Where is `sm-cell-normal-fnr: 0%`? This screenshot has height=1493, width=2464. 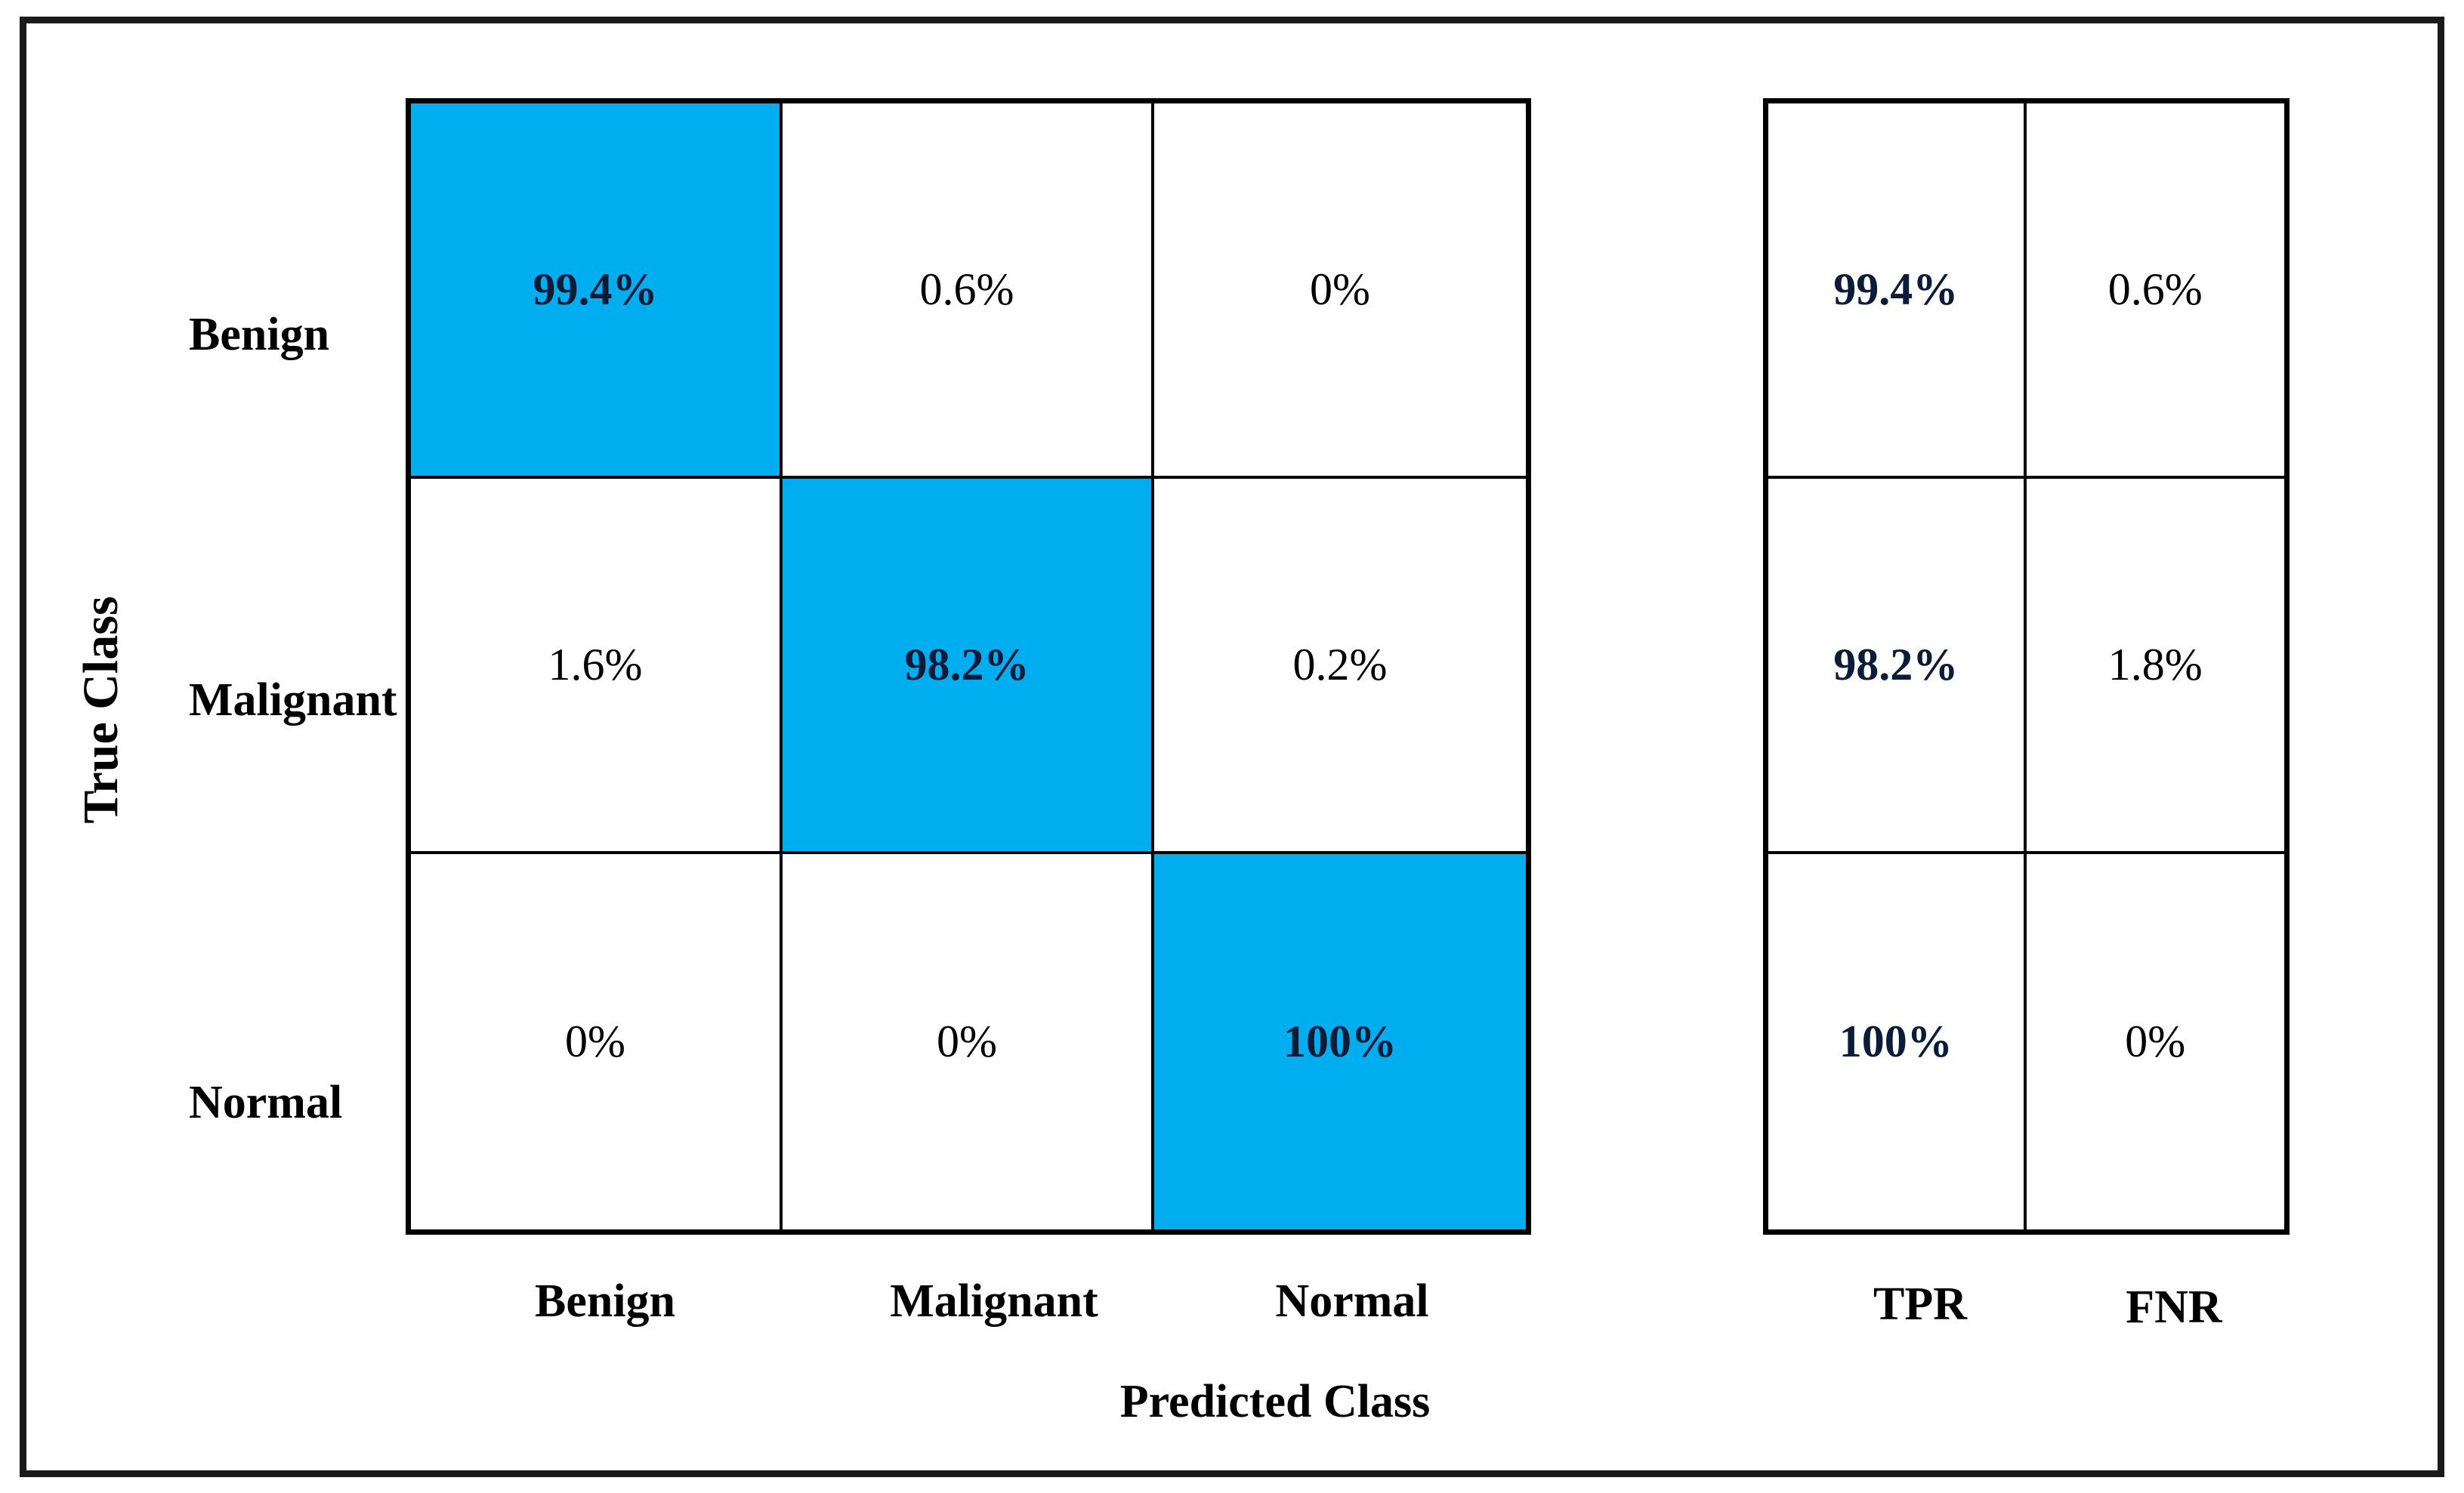
sm-cell-normal-fnr: 0% is located at coordinates (2155, 1041).